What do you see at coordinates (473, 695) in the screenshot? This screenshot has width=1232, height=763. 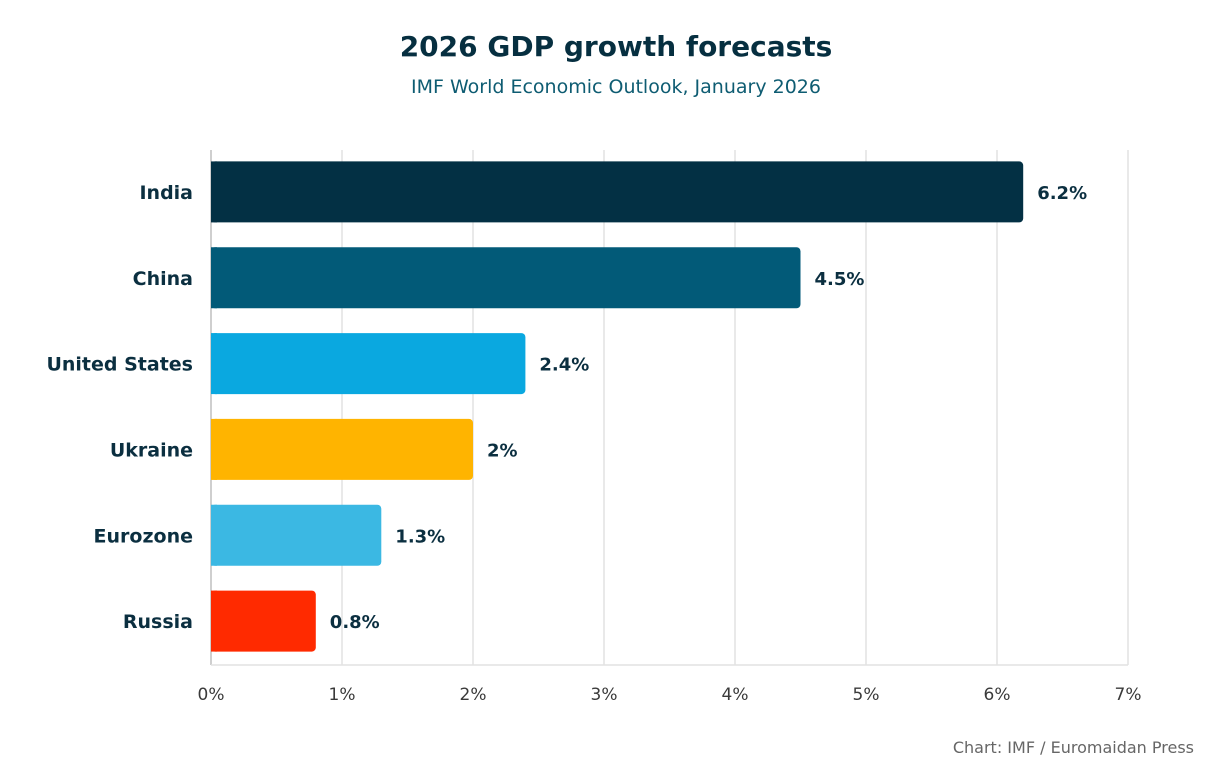 I see `x-tick-label: 2%` at bounding box center [473, 695].